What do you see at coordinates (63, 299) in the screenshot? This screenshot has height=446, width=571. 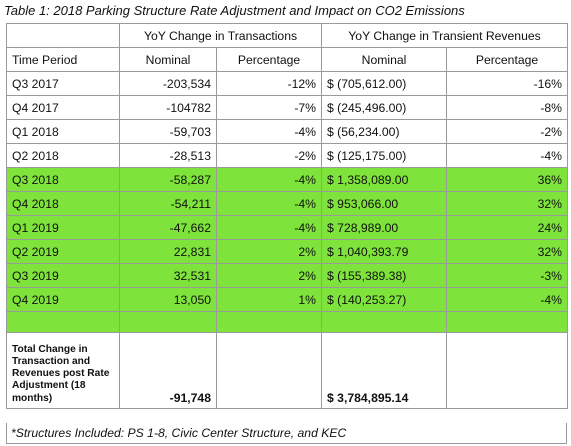 I see `time-period-cell: Q4 2019` at bounding box center [63, 299].